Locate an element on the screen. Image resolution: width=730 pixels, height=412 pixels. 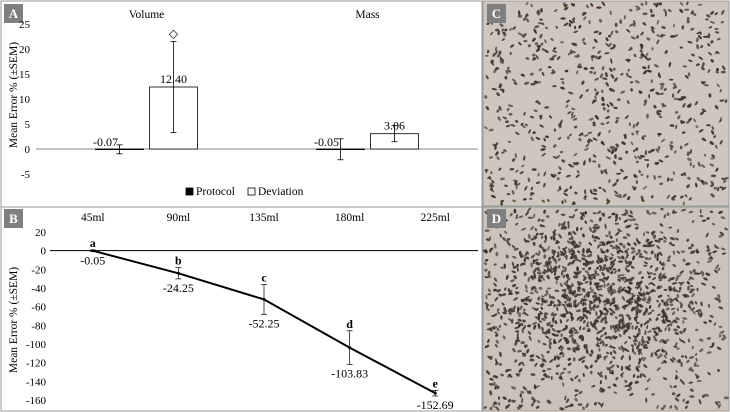
panel-b-y-tick-label: 0 is located at coordinates (44, 252).